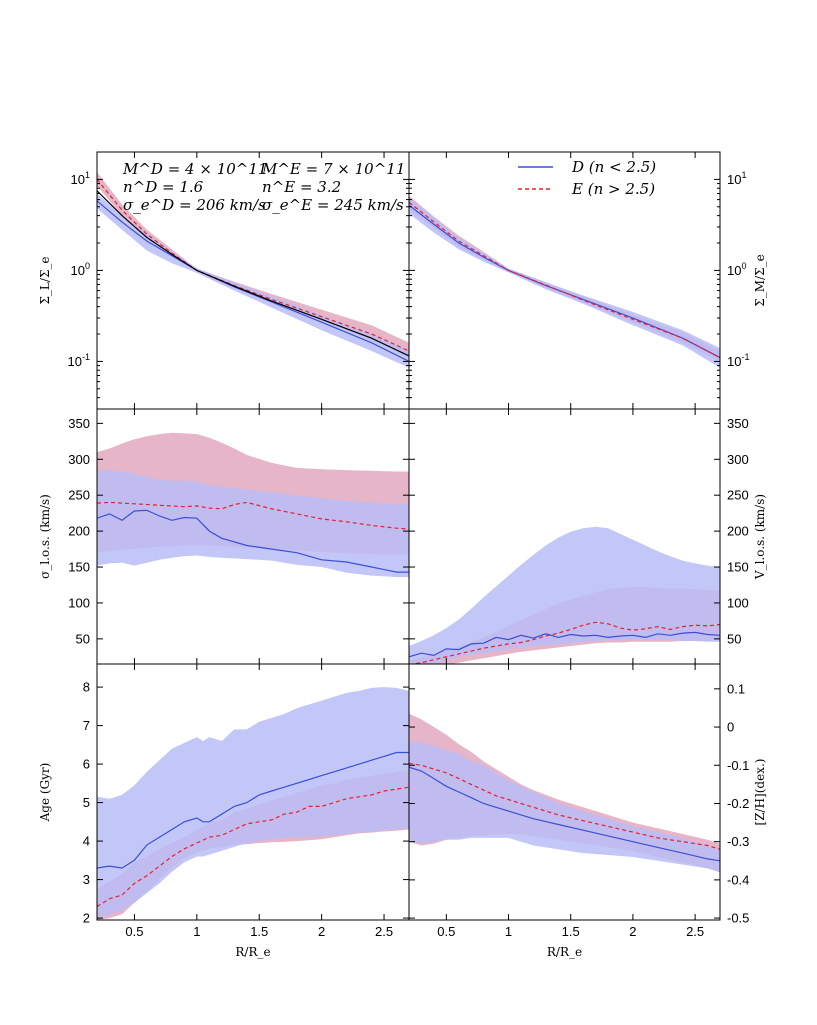 Image resolution: width=817 pixels, height=1025 pixels. I want to click on y-tick-label: 2, so click(86, 918).